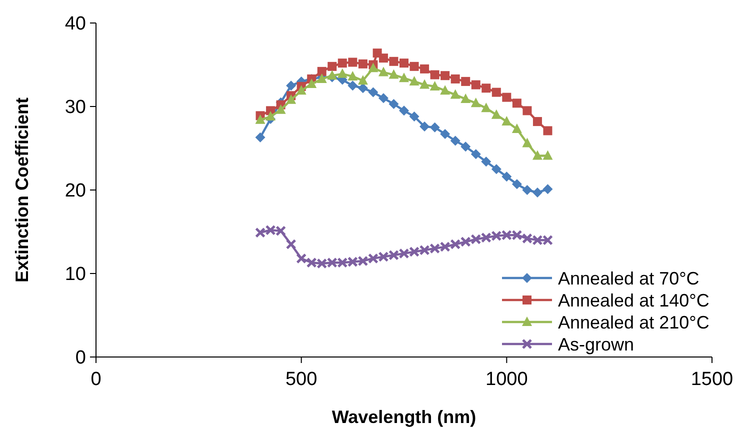  I want to click on legend-label: As-grown, so click(596, 344).